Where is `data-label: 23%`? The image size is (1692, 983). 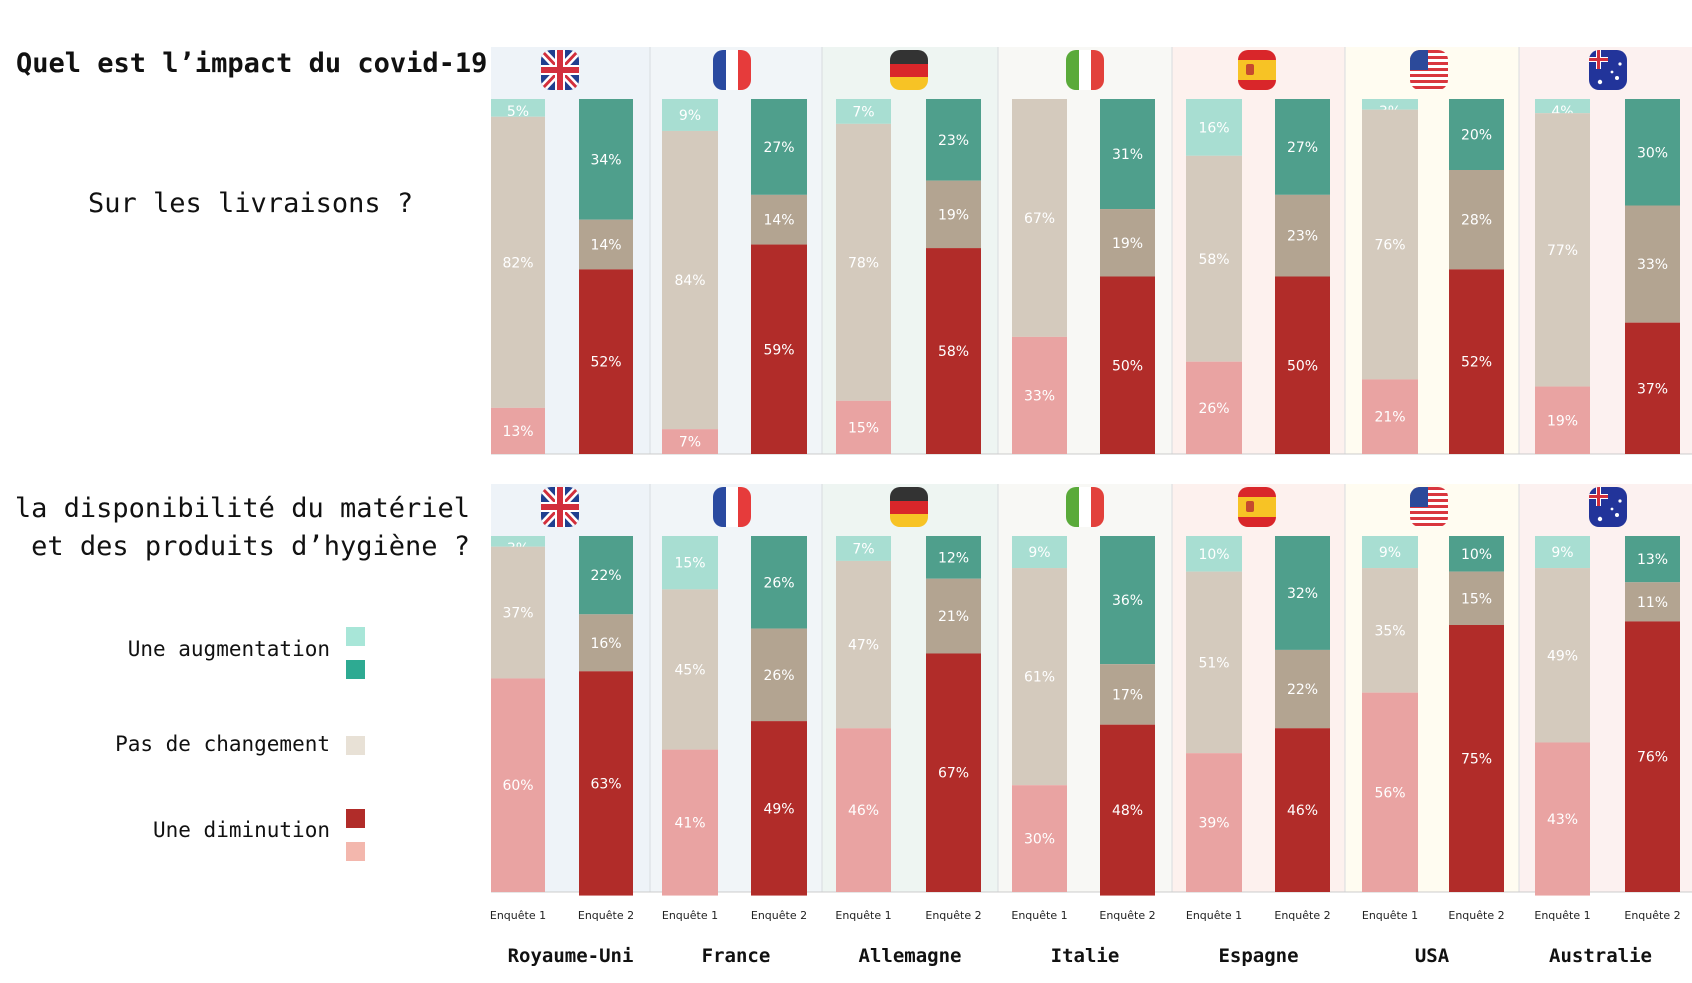
data-label: 23% is located at coordinates (1302, 237).